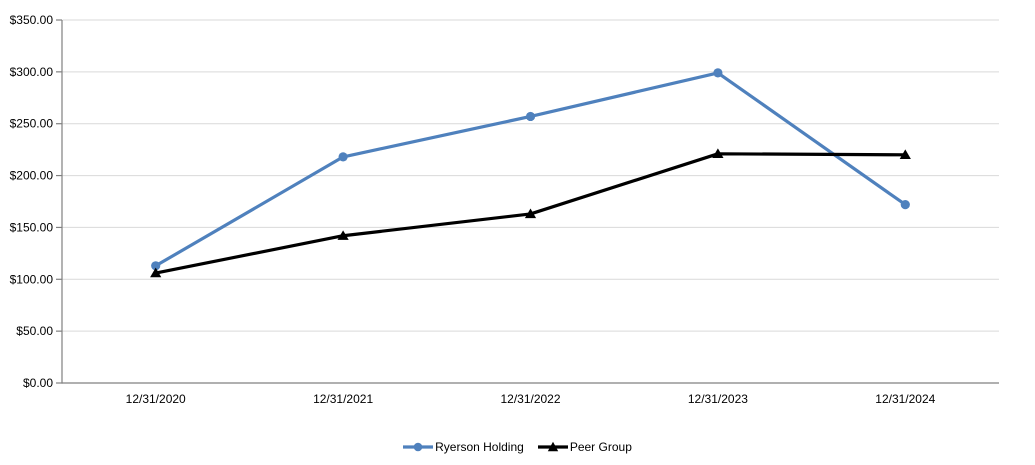 The image size is (1035, 465). What do you see at coordinates (343, 399) in the screenshot?
I see `x-axis-tick-label: 12/31/2021` at bounding box center [343, 399].